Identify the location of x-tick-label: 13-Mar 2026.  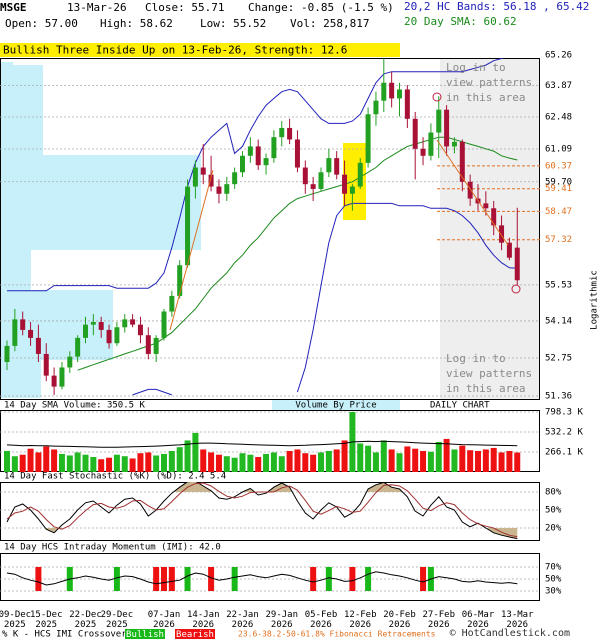
(517, 620).